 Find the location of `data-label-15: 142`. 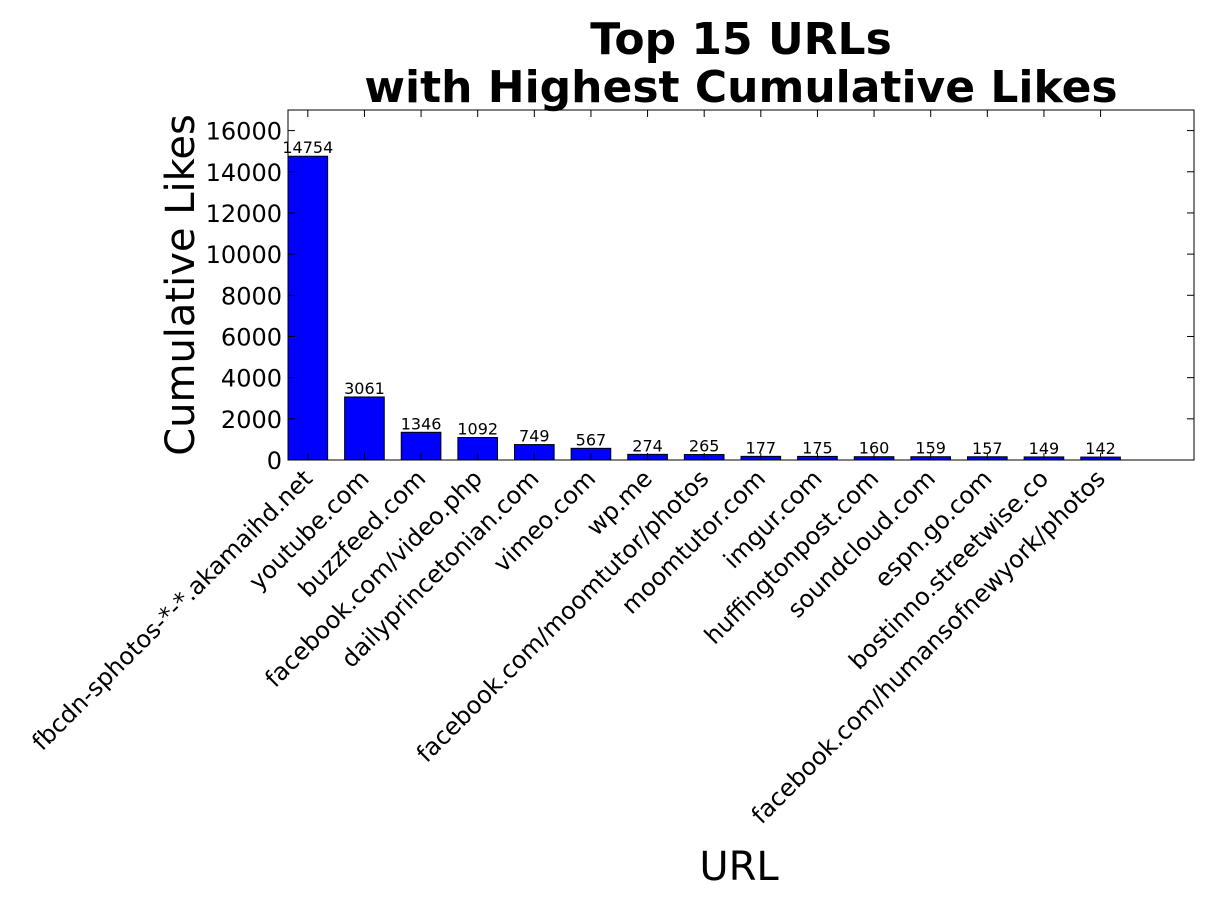

data-label-15: 142 is located at coordinates (1100, 448).